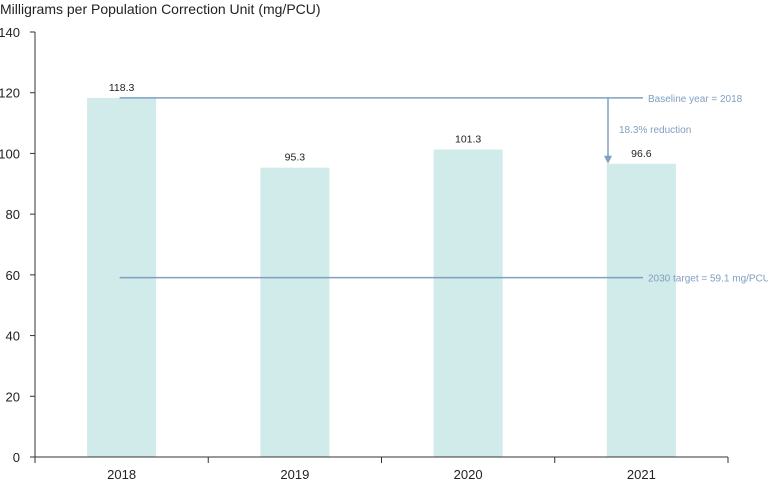  What do you see at coordinates (295, 158) in the screenshot?
I see `bar-value-label: 95.3` at bounding box center [295, 158].